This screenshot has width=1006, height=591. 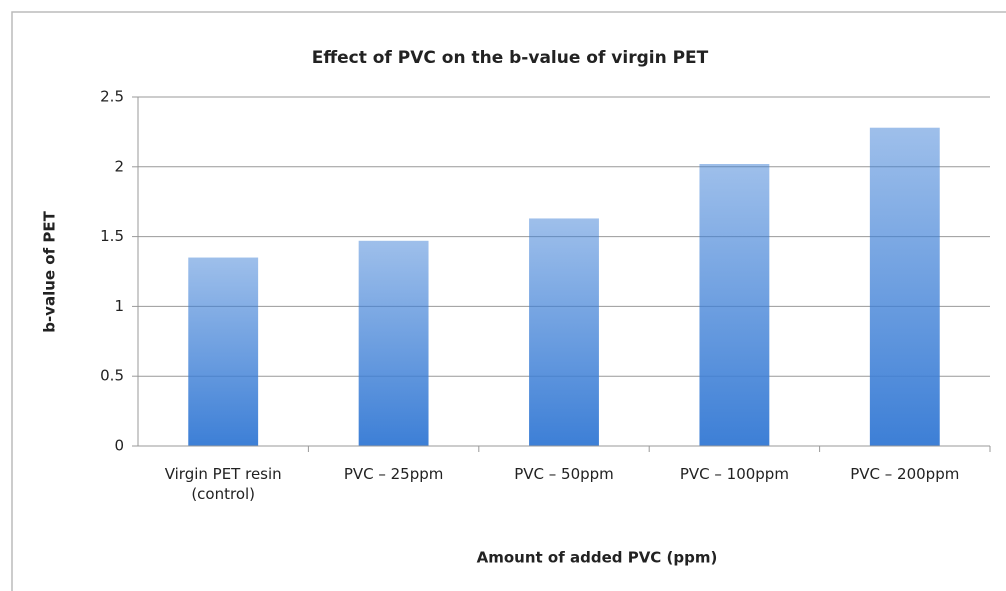 I want to click on y-tick-label: 0, so click(x=119, y=446).